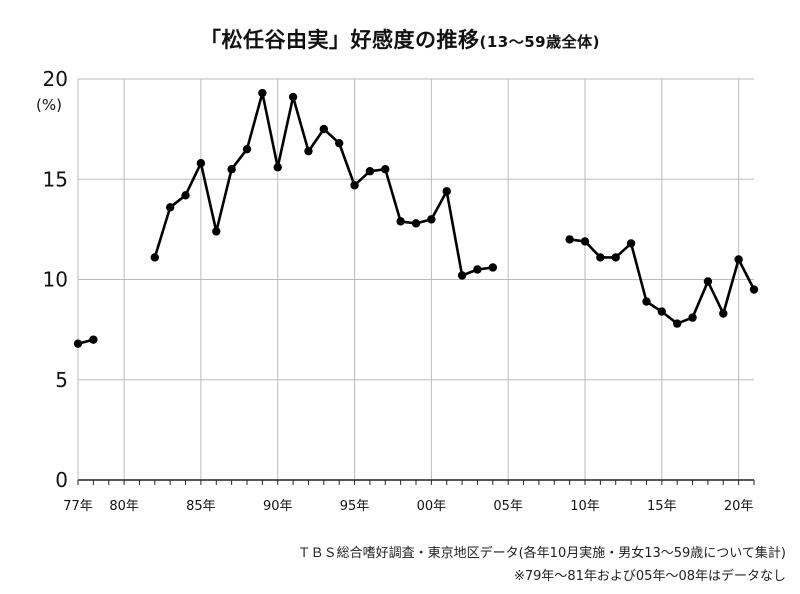 This screenshot has height=594, width=800. What do you see at coordinates (78, 506) in the screenshot?
I see `x-tick-label: 77年` at bounding box center [78, 506].